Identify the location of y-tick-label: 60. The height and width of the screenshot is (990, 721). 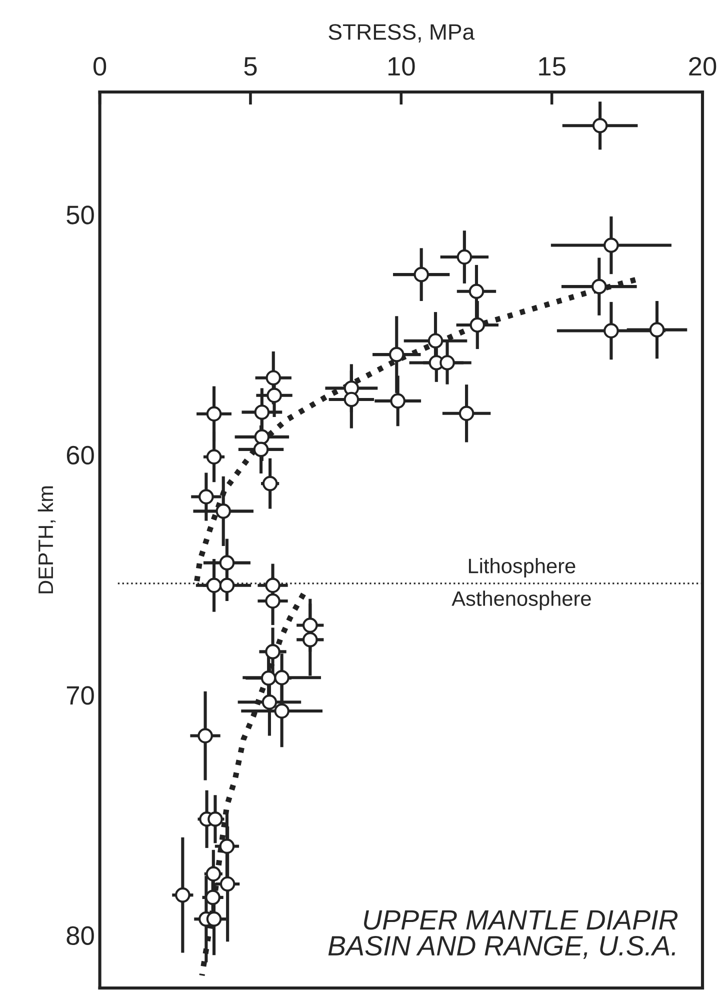
(80, 455).